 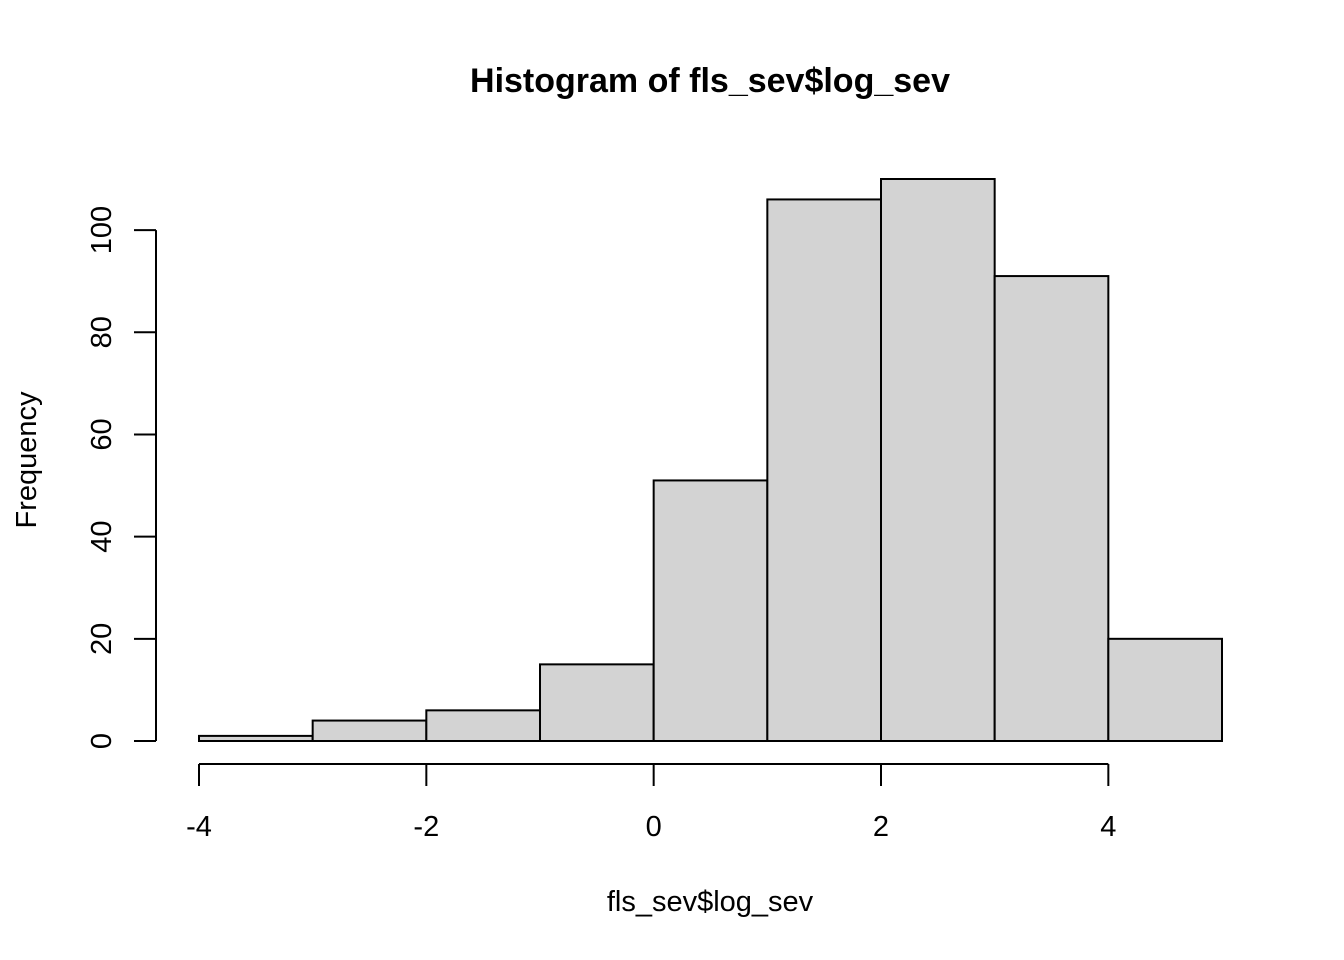 I want to click on x-tick-label-4: 4, so click(x=1108, y=827).